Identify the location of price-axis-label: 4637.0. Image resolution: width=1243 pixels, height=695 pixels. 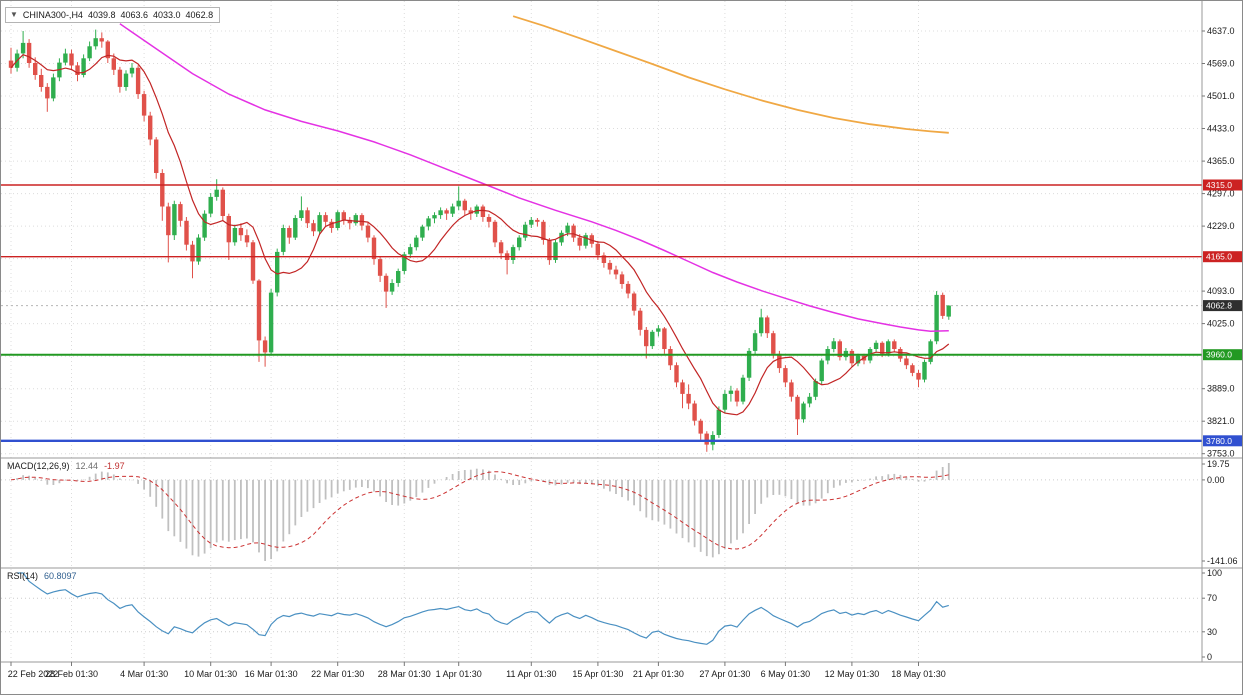
(1221, 31).